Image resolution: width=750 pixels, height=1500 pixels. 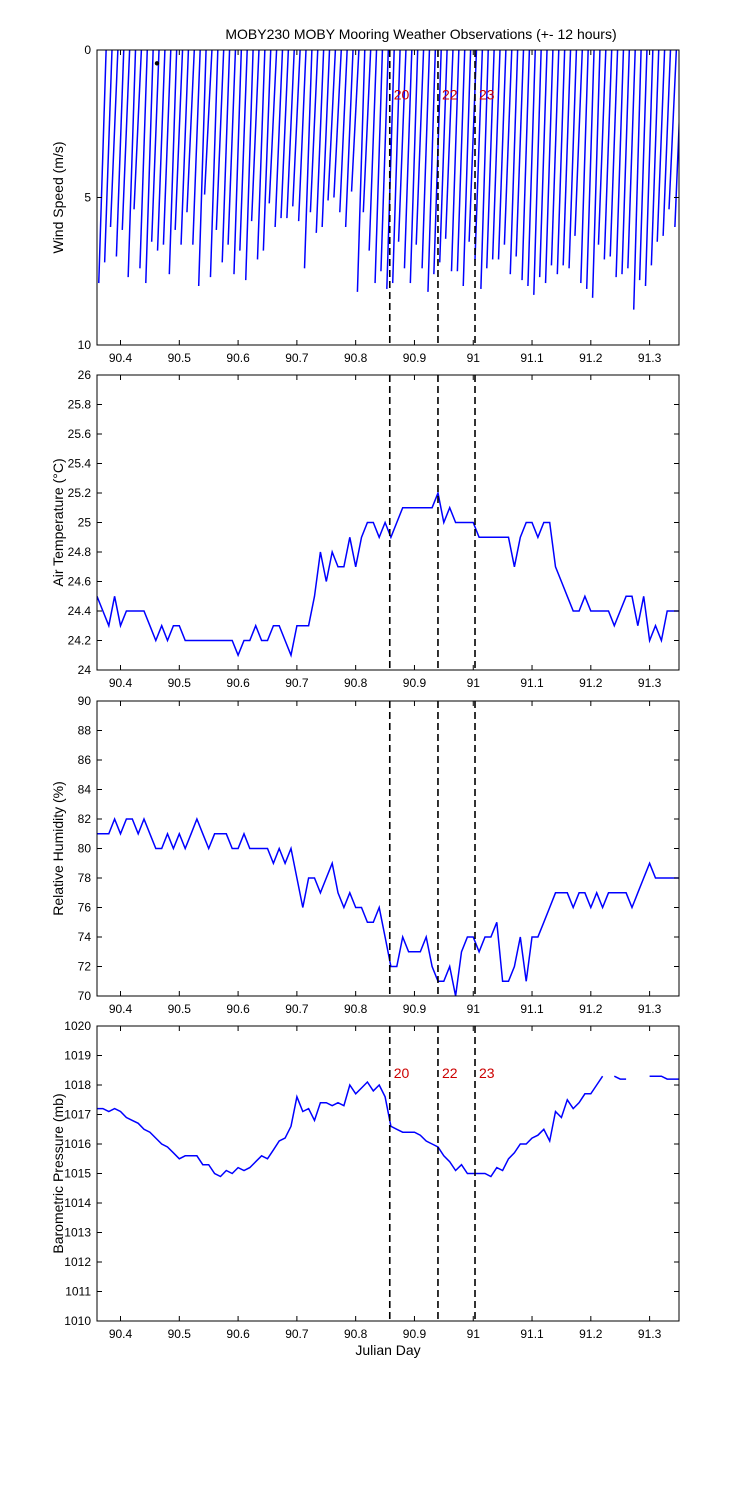 I want to click on y-axis-label-pressure: Barometric Pressure (mb), so click(x=58, y=1173).